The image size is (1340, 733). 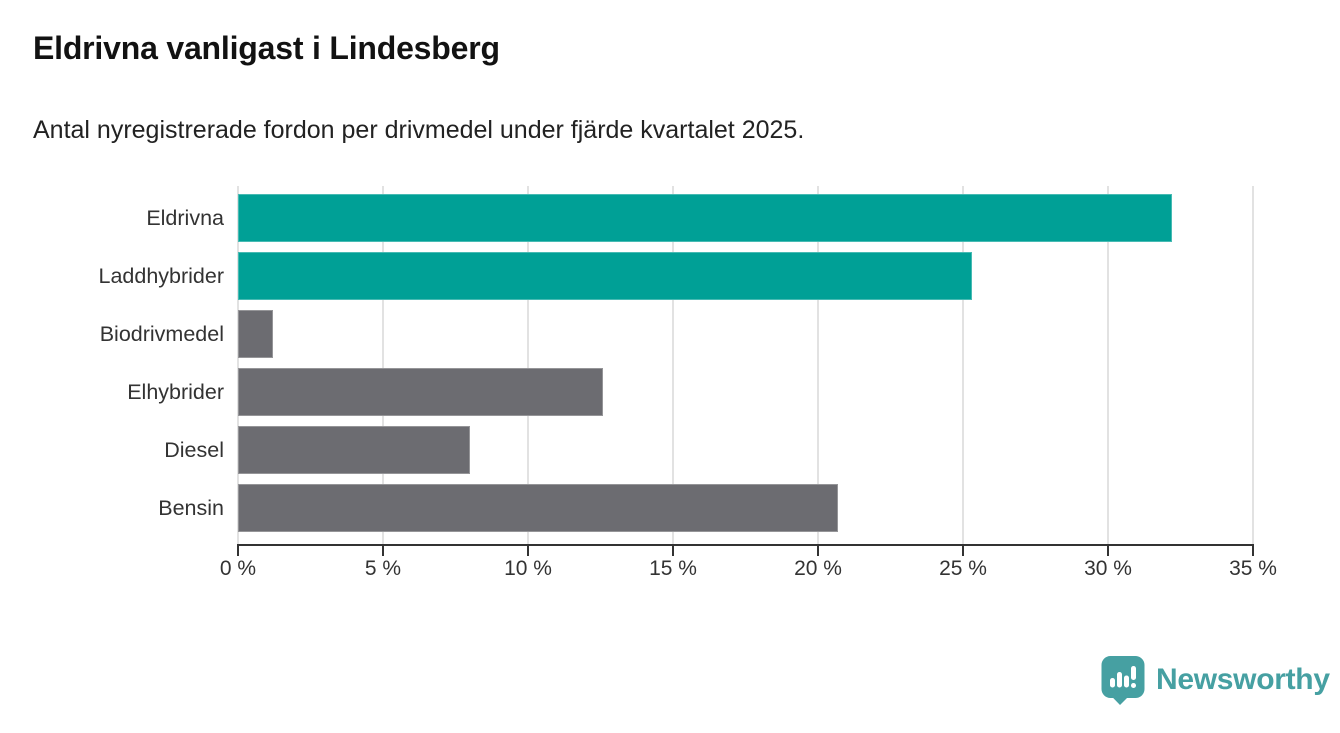 What do you see at coordinates (705, 218) in the screenshot?
I see `bar-eldrivna` at bounding box center [705, 218].